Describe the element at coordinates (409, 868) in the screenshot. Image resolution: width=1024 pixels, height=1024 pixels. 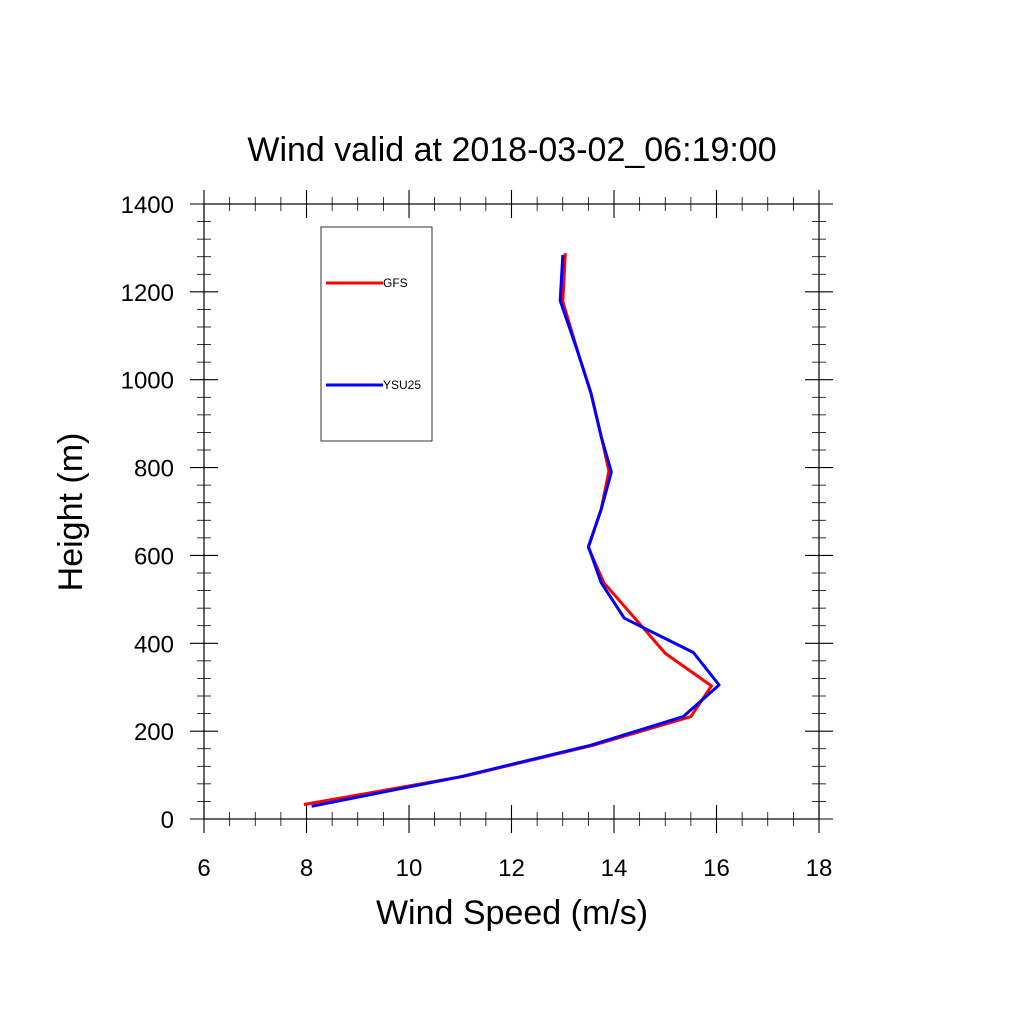
I see `x-tick-label: 10` at that location.